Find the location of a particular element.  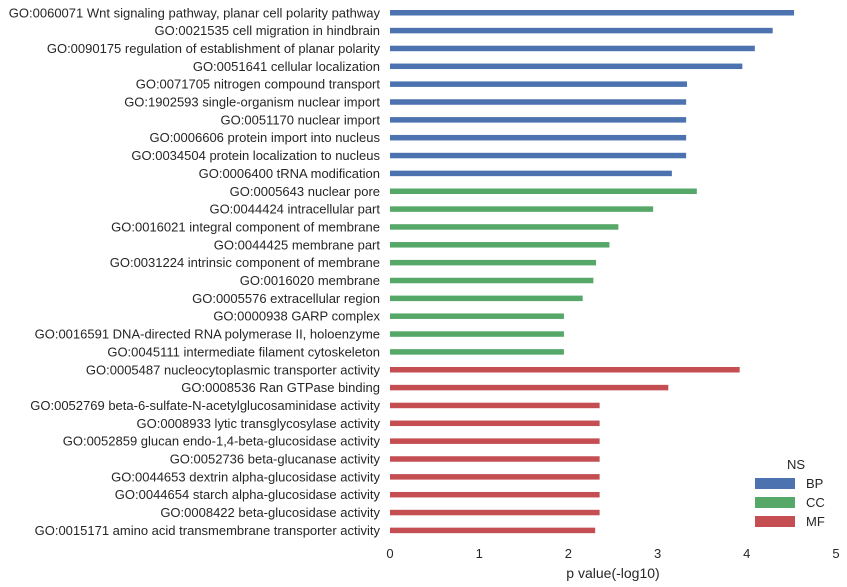

category-label: GO:0006606 protein import into nucleus is located at coordinates (264, 137).